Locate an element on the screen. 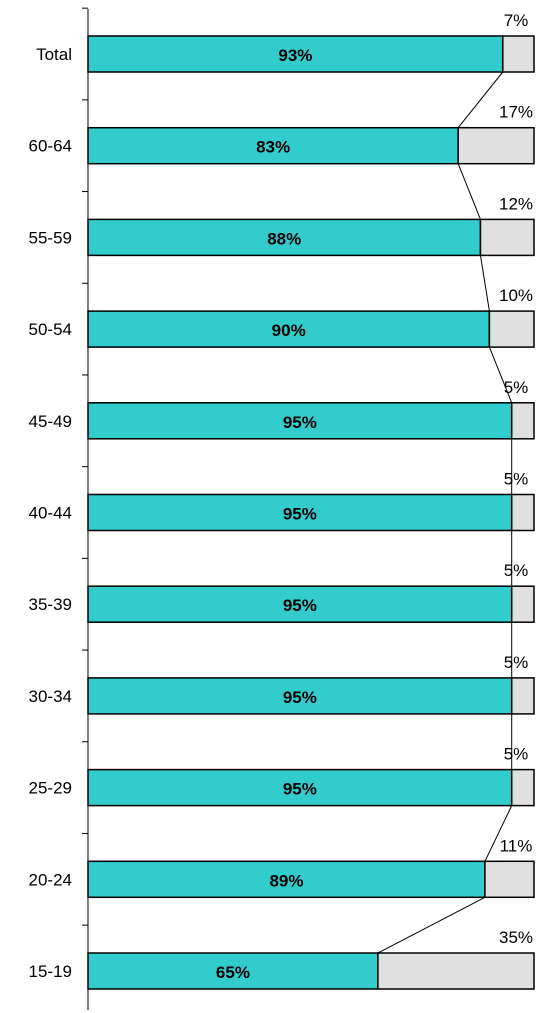  category-label: 45-49 is located at coordinates (50, 421).